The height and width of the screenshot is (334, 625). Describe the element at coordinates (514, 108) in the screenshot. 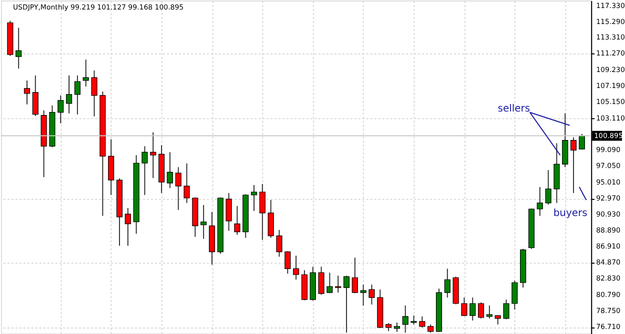

I see `annotation: sellers` at that location.